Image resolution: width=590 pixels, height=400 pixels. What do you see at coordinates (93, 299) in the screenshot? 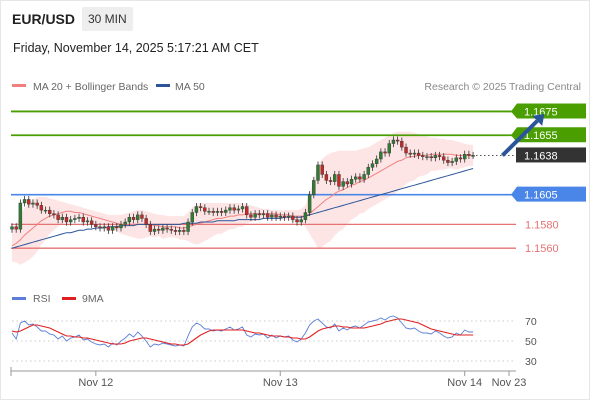
I see `legend-9ma-label: 9MA` at bounding box center [93, 299].